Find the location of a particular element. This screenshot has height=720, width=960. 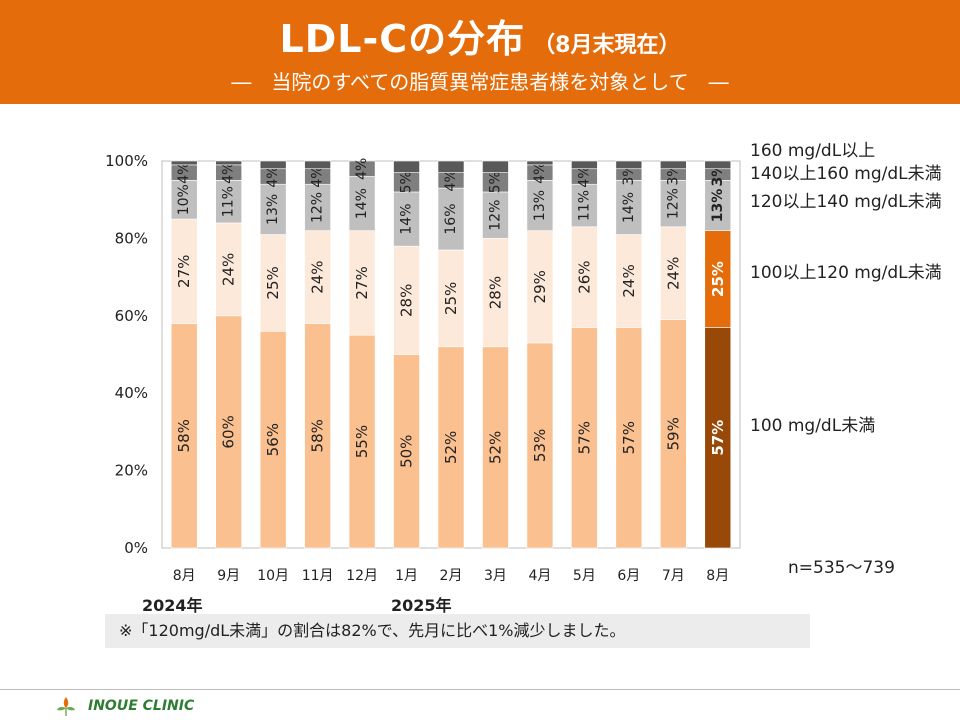

data-label: 56% is located at coordinates (273, 439).